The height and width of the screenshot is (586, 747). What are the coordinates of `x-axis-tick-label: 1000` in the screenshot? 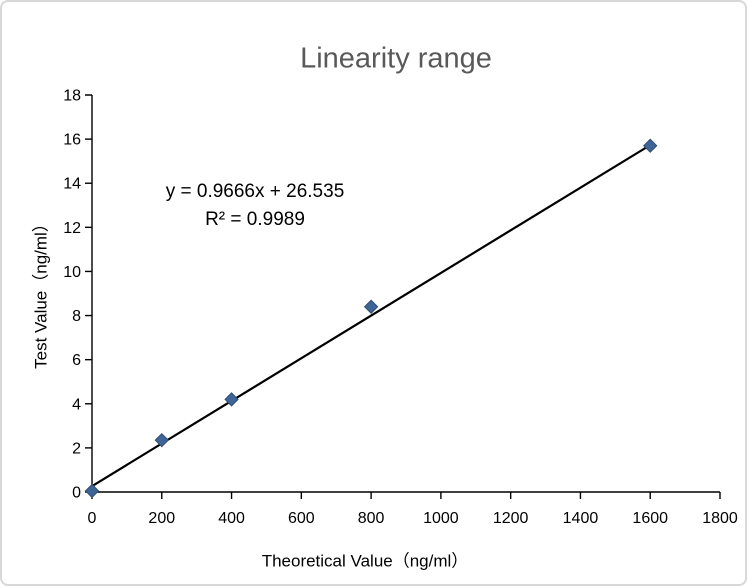 It's located at (441, 518).